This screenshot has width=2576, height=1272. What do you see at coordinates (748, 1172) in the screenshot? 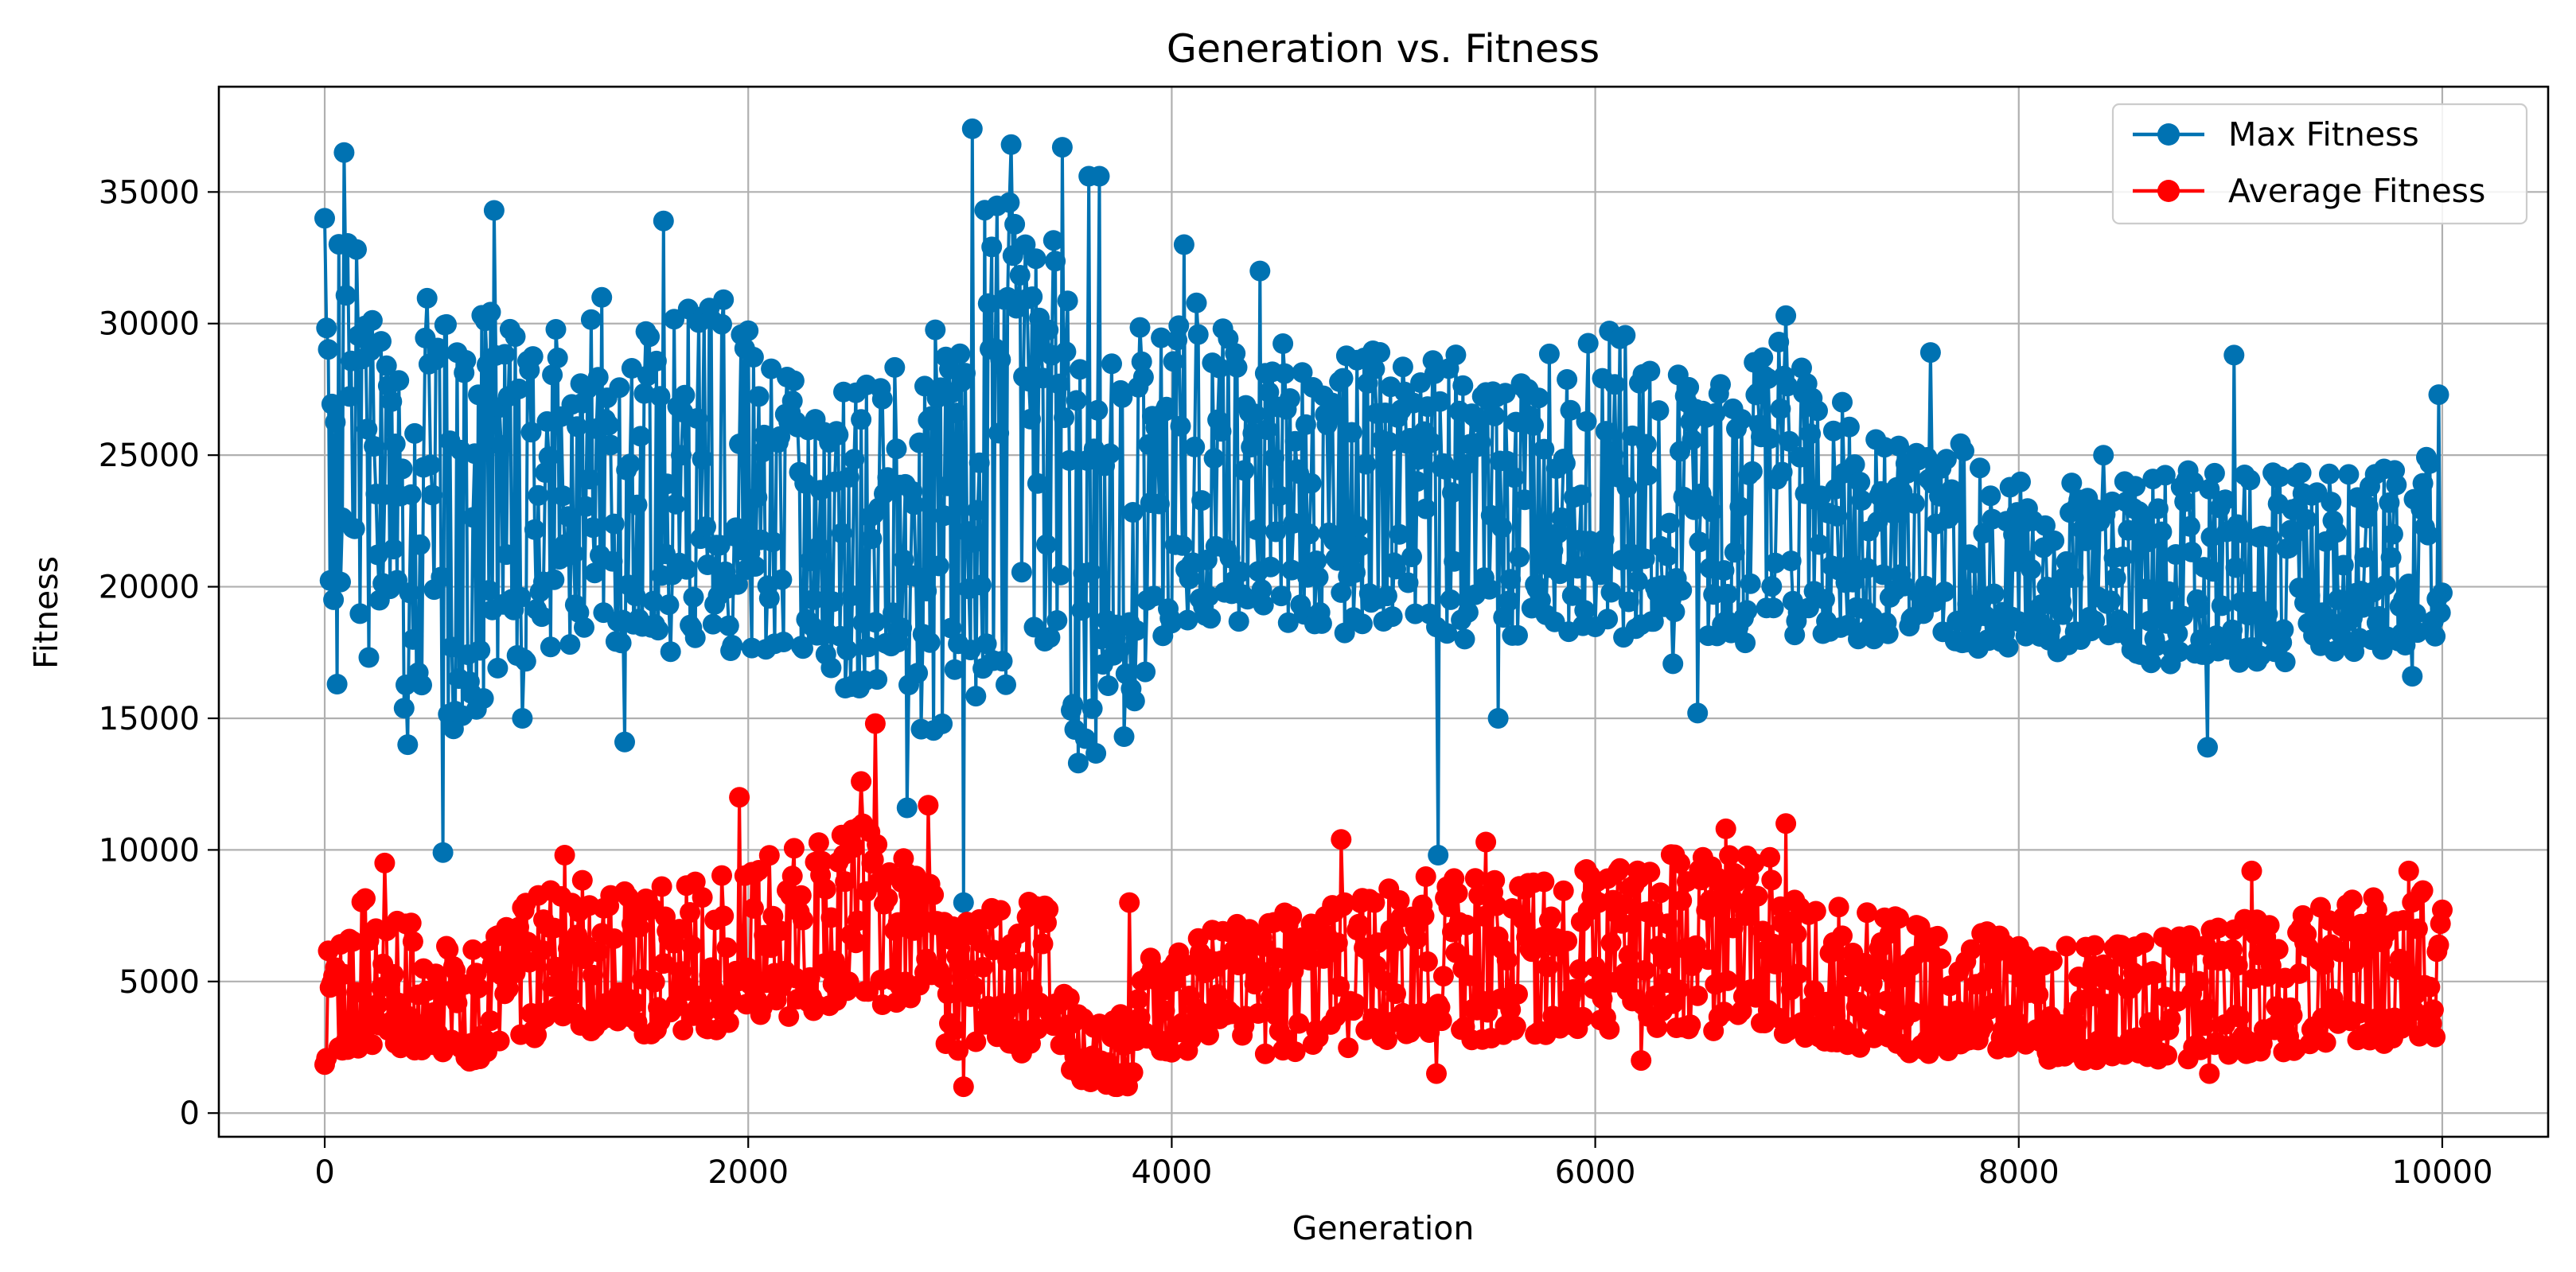
I see `x-tick-label: 2000` at bounding box center [748, 1172].